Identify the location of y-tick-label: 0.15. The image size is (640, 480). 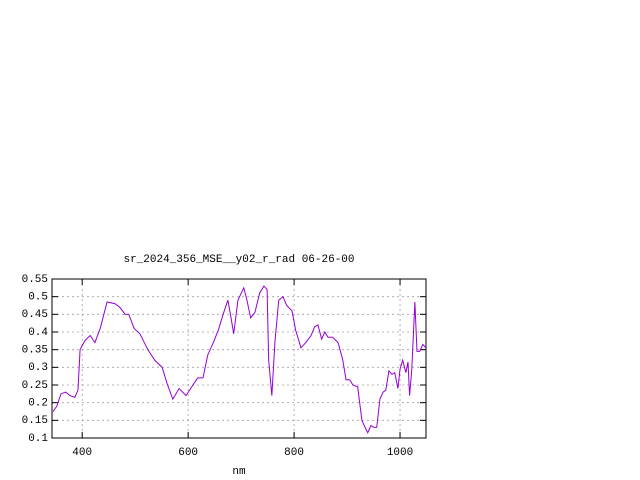
(35, 421).